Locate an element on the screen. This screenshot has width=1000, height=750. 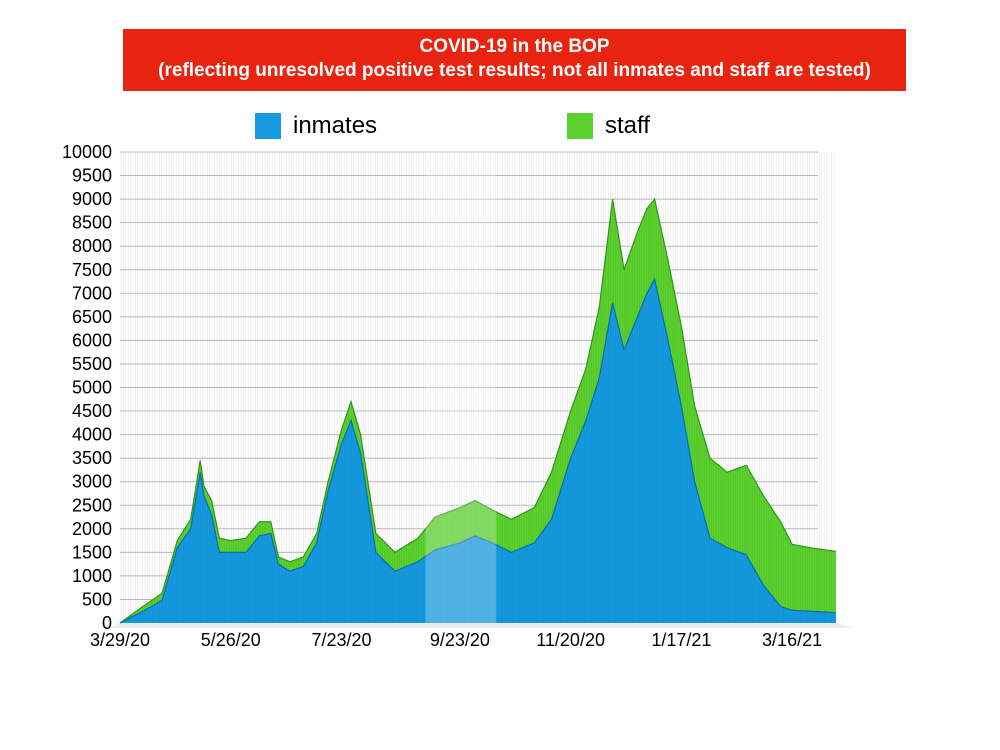
y-tick-label-2000: 2000 is located at coordinates (92, 529).